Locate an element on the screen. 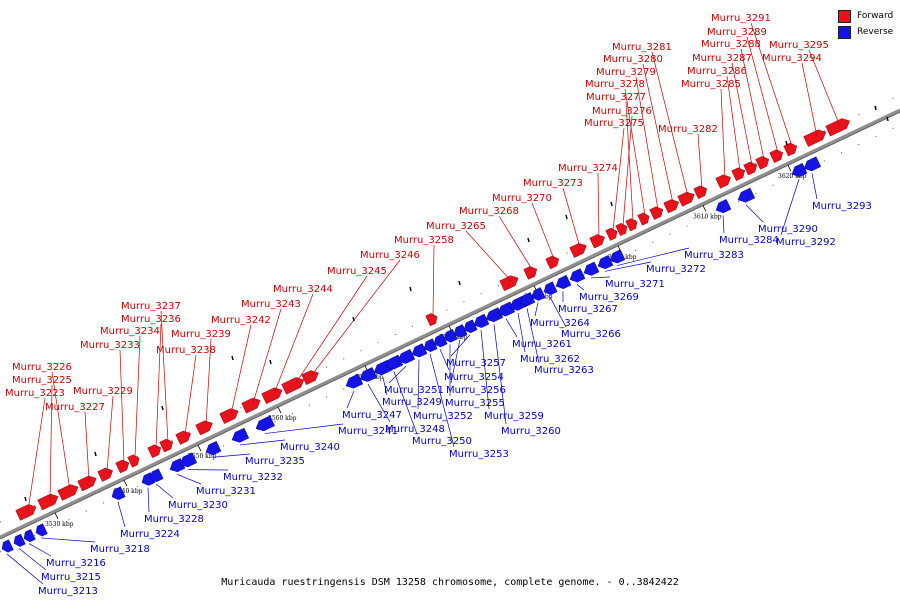 This screenshot has height=600, width=900. gene-murru-3251-shape is located at coordinates (406, 356).